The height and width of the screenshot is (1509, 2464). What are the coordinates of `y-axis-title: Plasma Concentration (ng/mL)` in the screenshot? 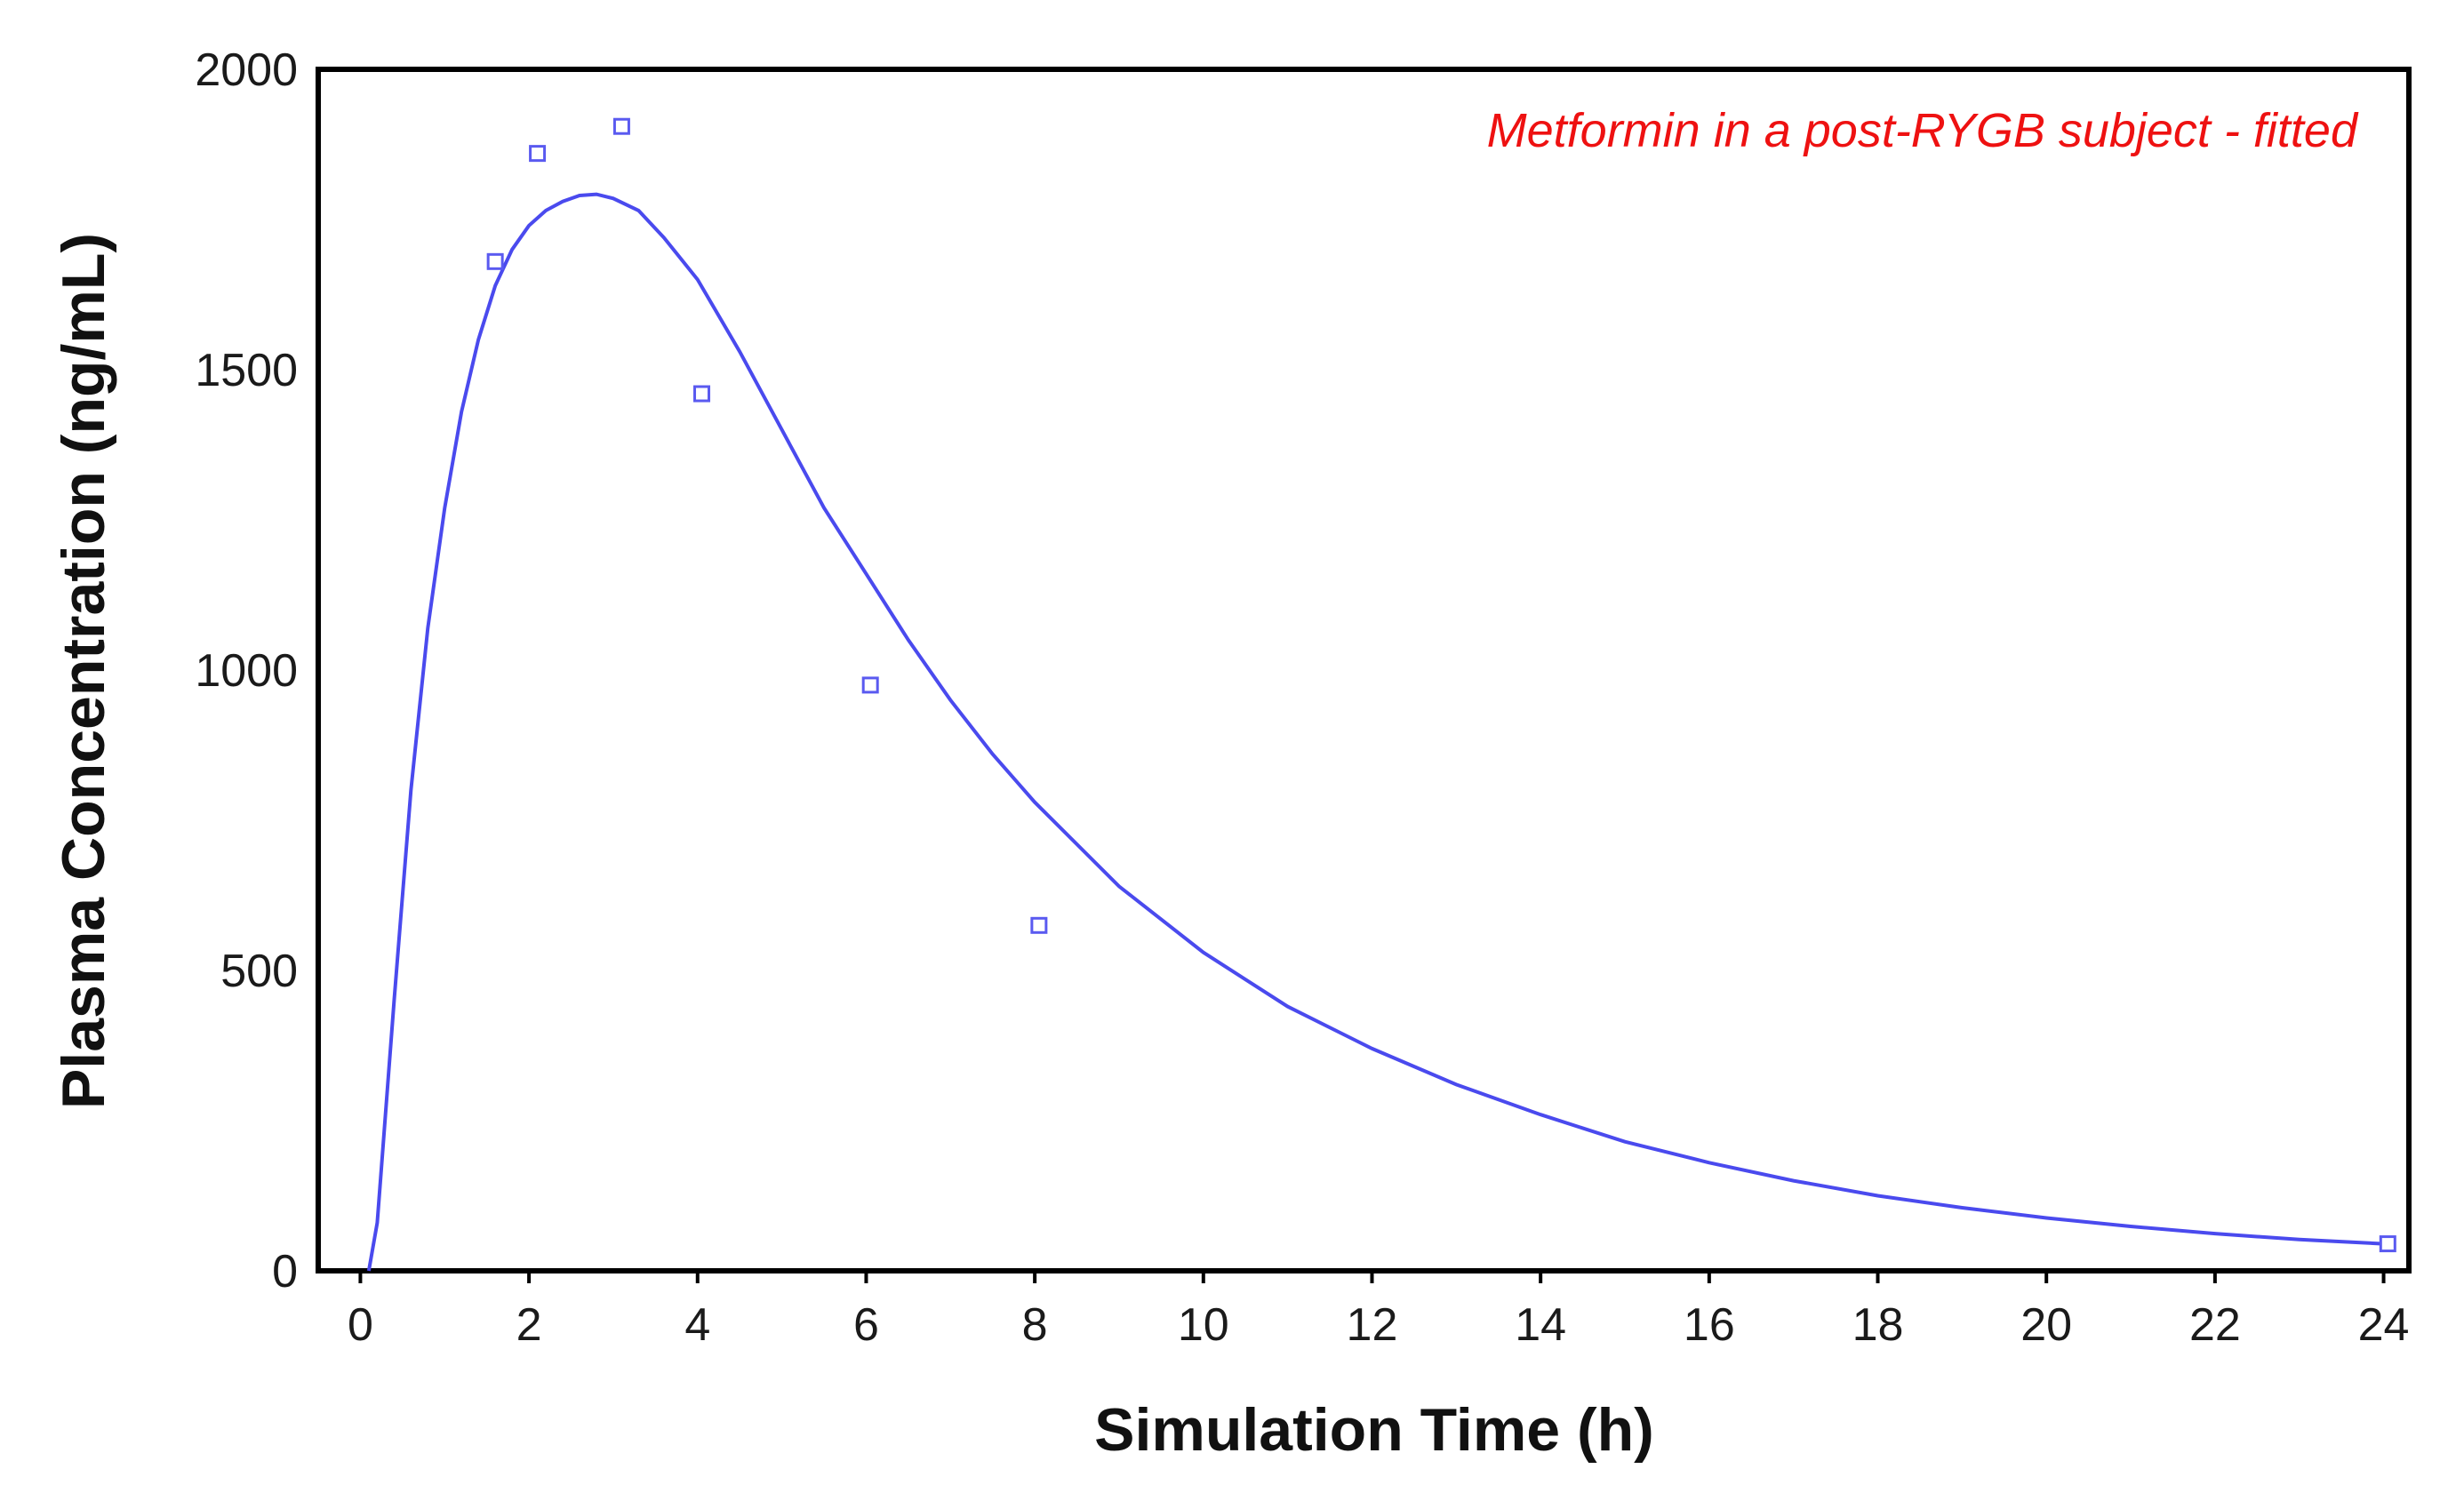 It's located at (83, 671).